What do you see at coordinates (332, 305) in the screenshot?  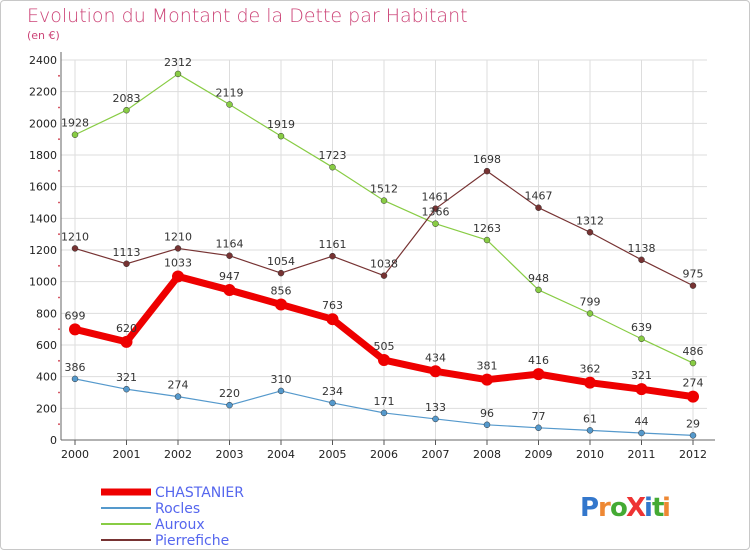 I see `data-label: 763` at bounding box center [332, 305].